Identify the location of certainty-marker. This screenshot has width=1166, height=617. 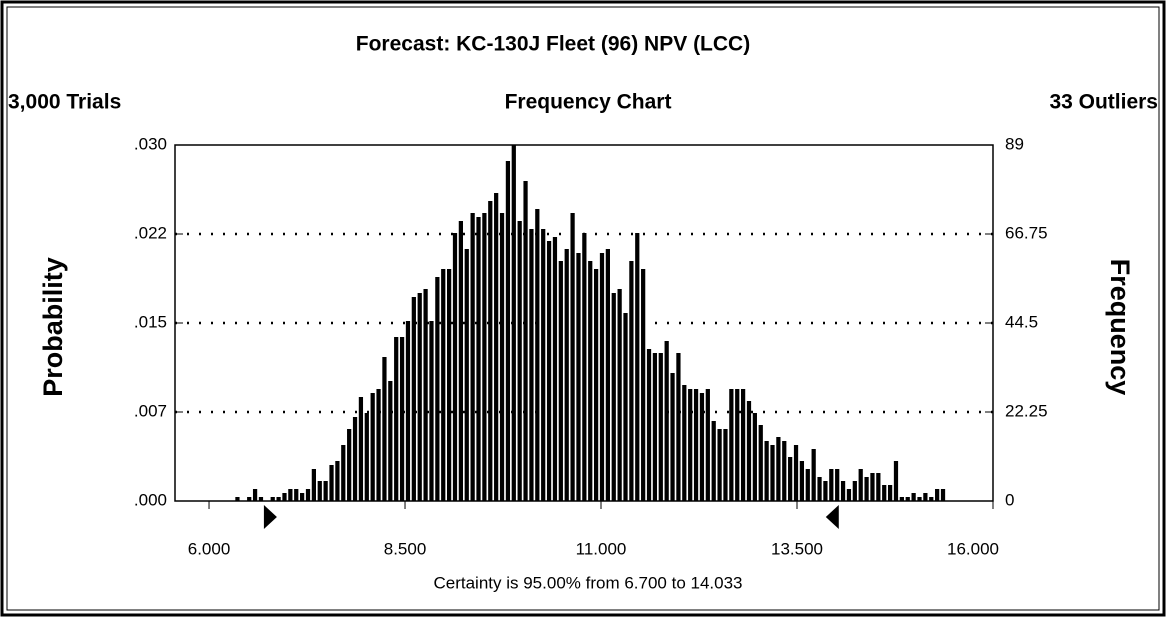
(270, 517).